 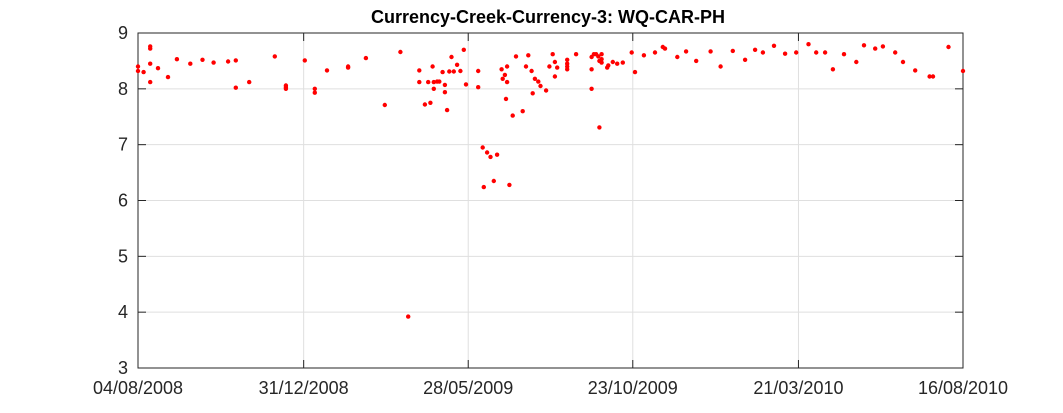 What do you see at coordinates (123, 201) in the screenshot?
I see `y-tick-label: 6` at bounding box center [123, 201].